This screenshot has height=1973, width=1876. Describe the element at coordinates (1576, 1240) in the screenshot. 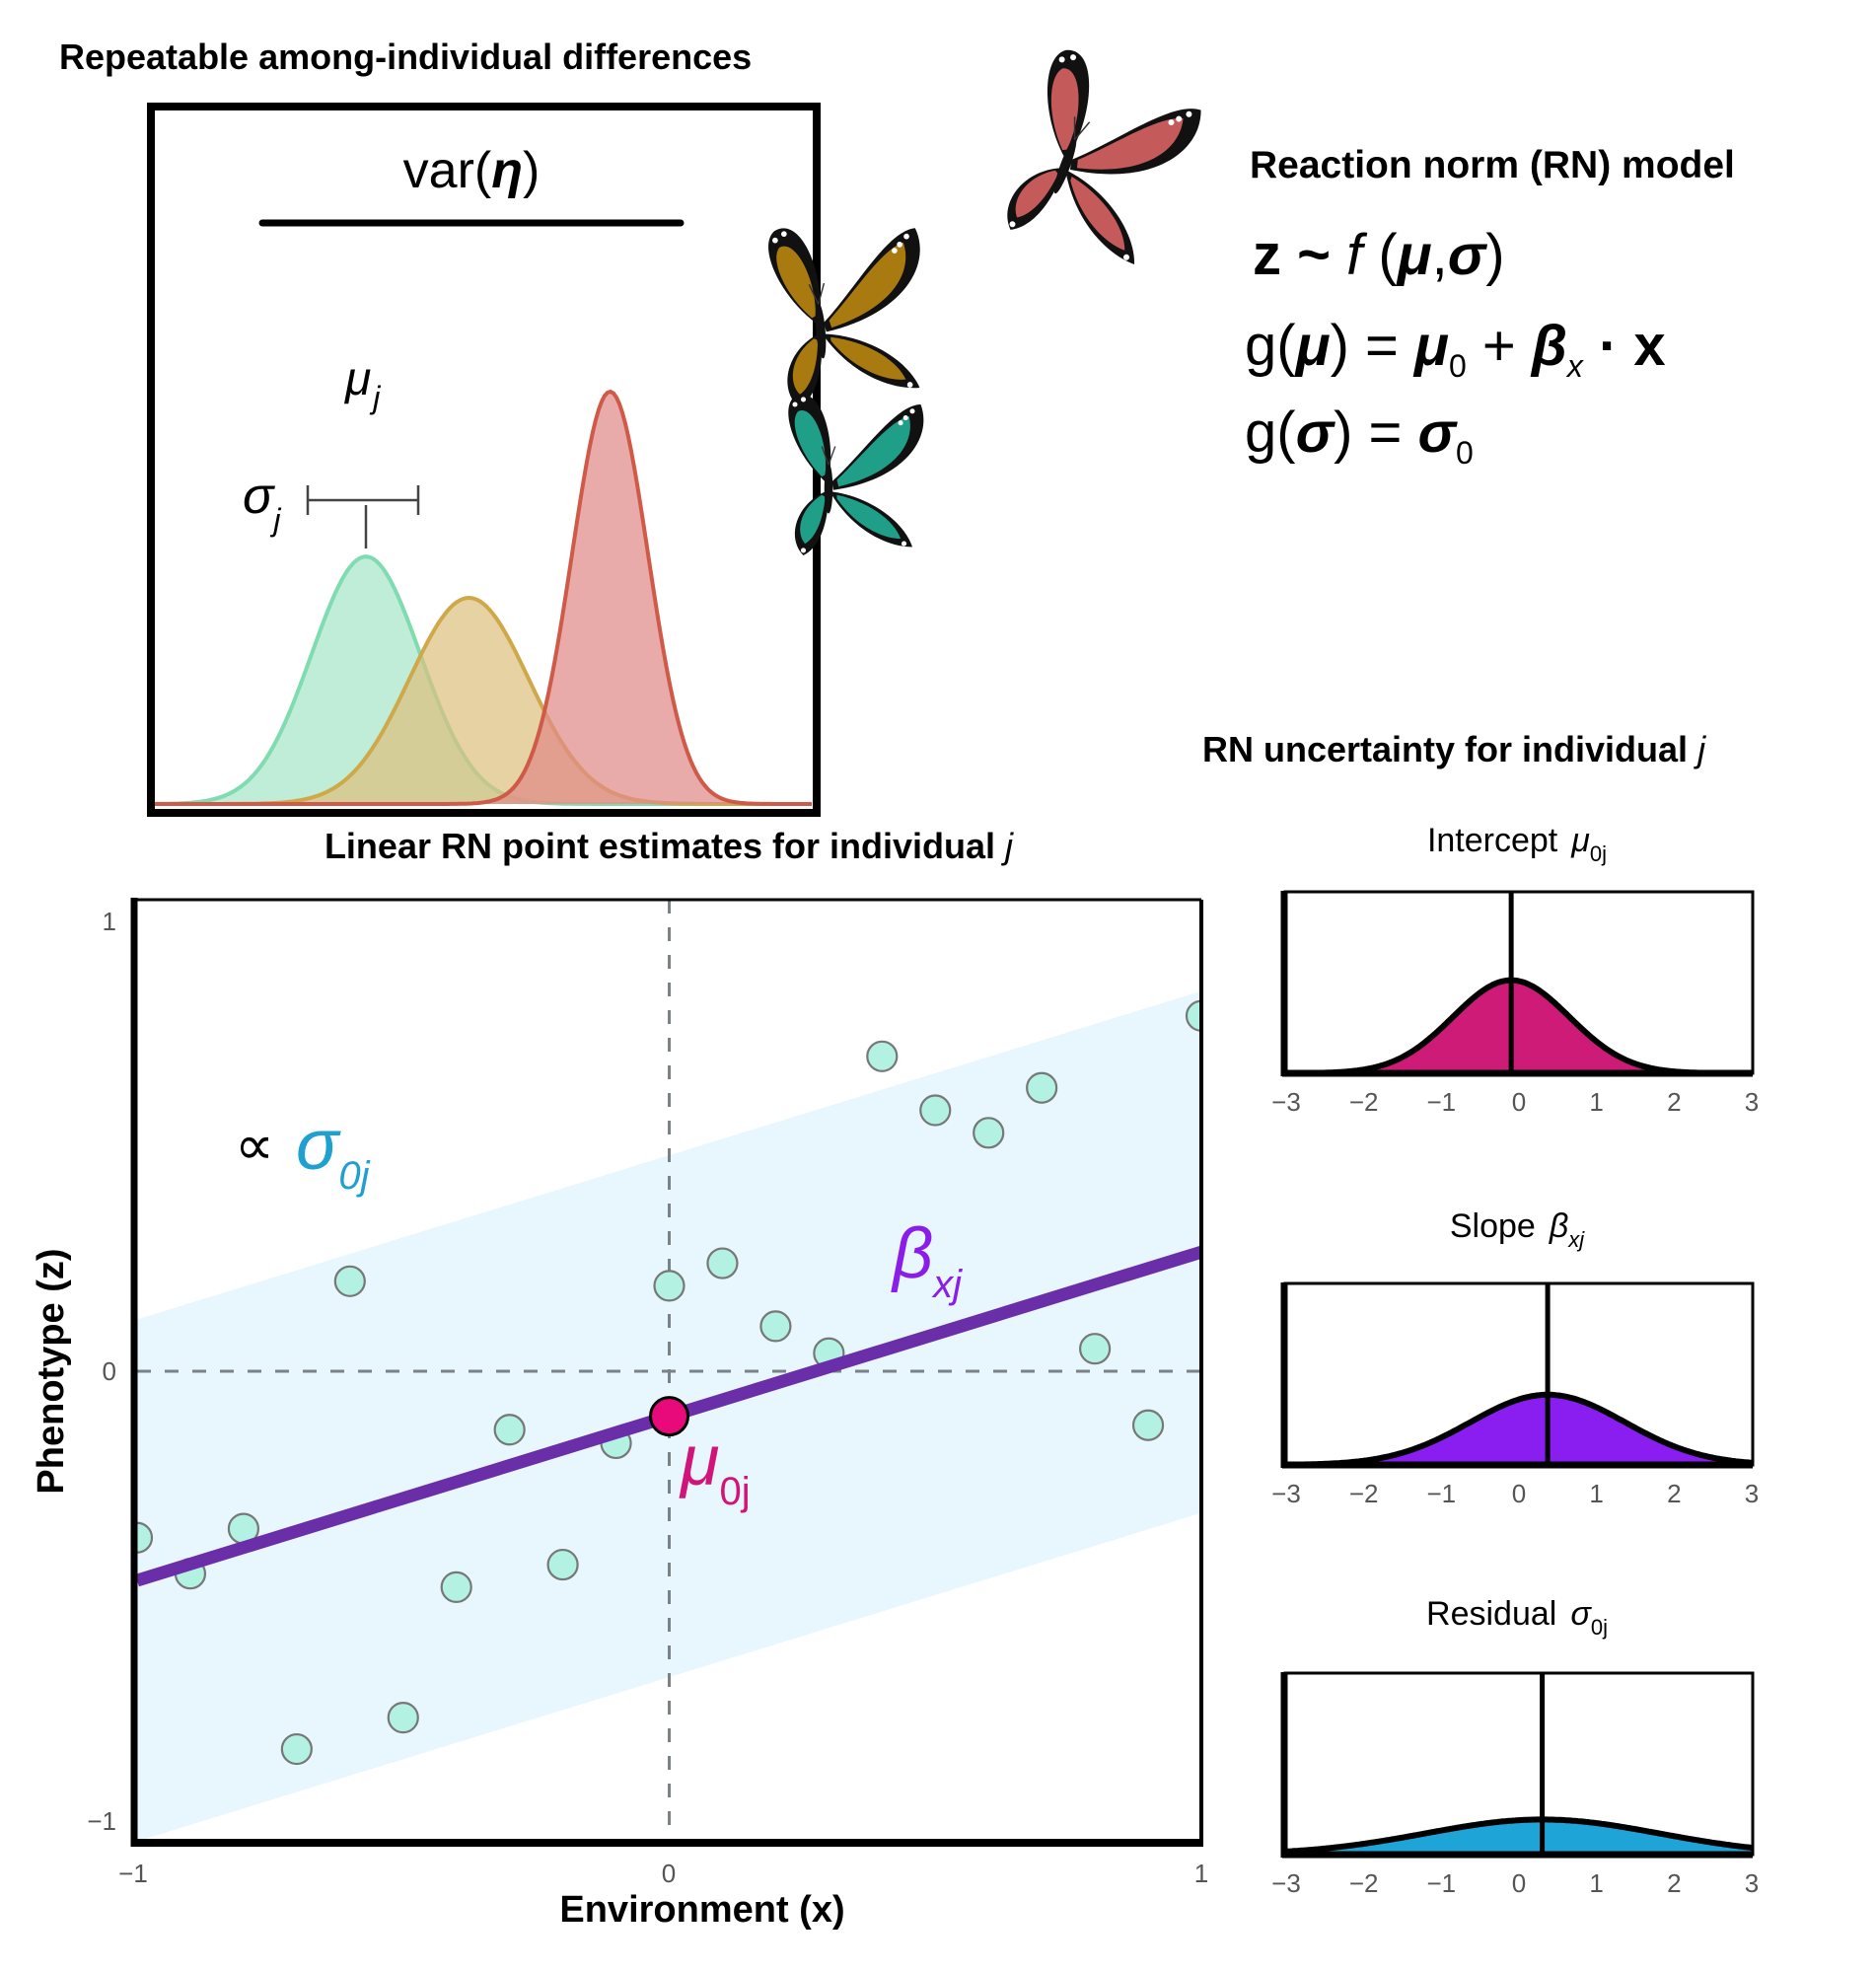

I see `slope-sub: xj` at that location.